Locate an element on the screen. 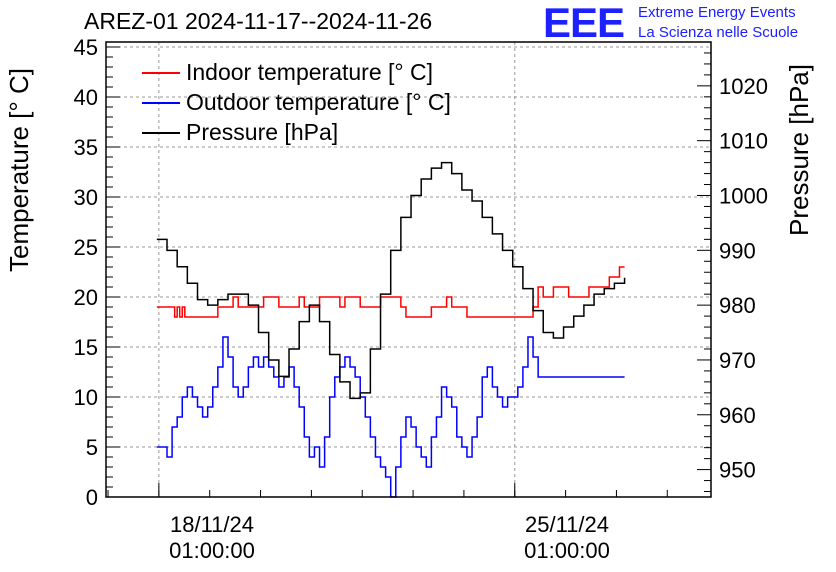 This screenshot has width=836, height=572. x-tick-2-time: 01:00:00 is located at coordinates (567, 550).